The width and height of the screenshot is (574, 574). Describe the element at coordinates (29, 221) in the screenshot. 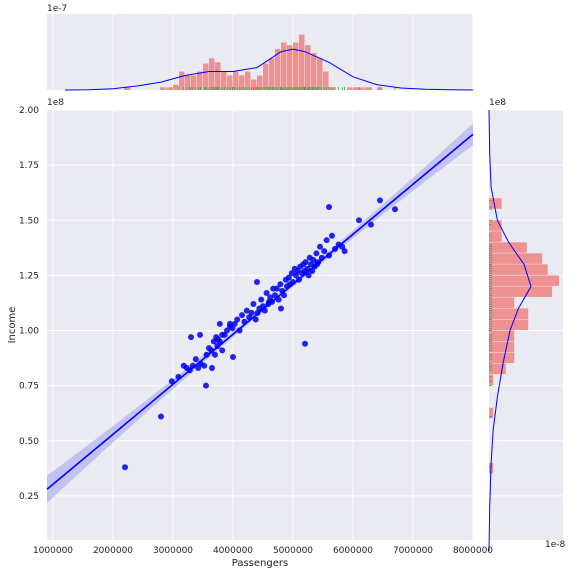

I see `y-tick-label: 1.50` at that location.